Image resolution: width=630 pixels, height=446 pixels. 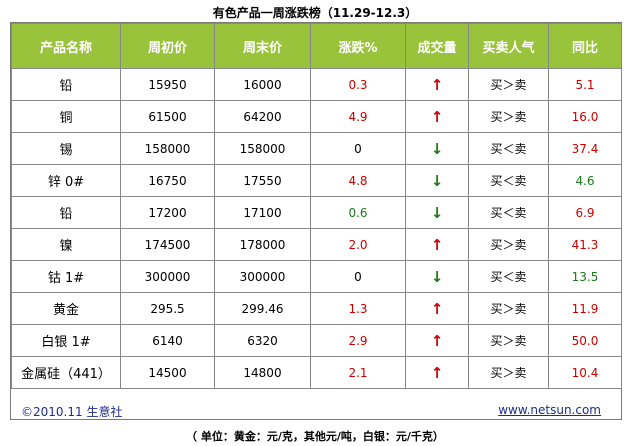 What do you see at coordinates (358, 244) in the screenshot?
I see `change-percent-cell: 2.0` at bounding box center [358, 244].